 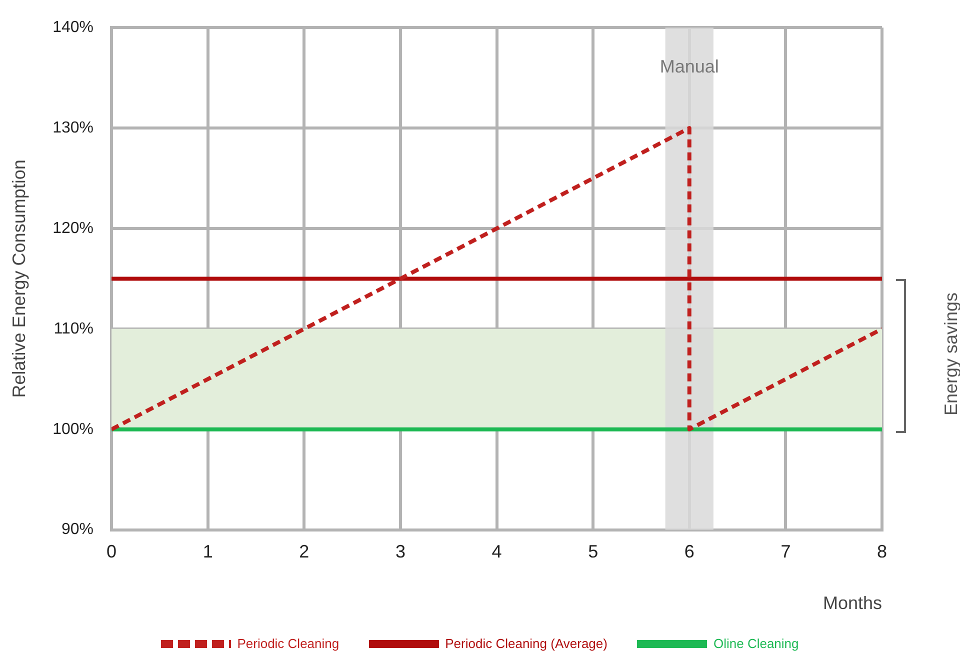 What do you see at coordinates (73, 27) in the screenshot?
I see `y-tick-label: 140%` at bounding box center [73, 27].